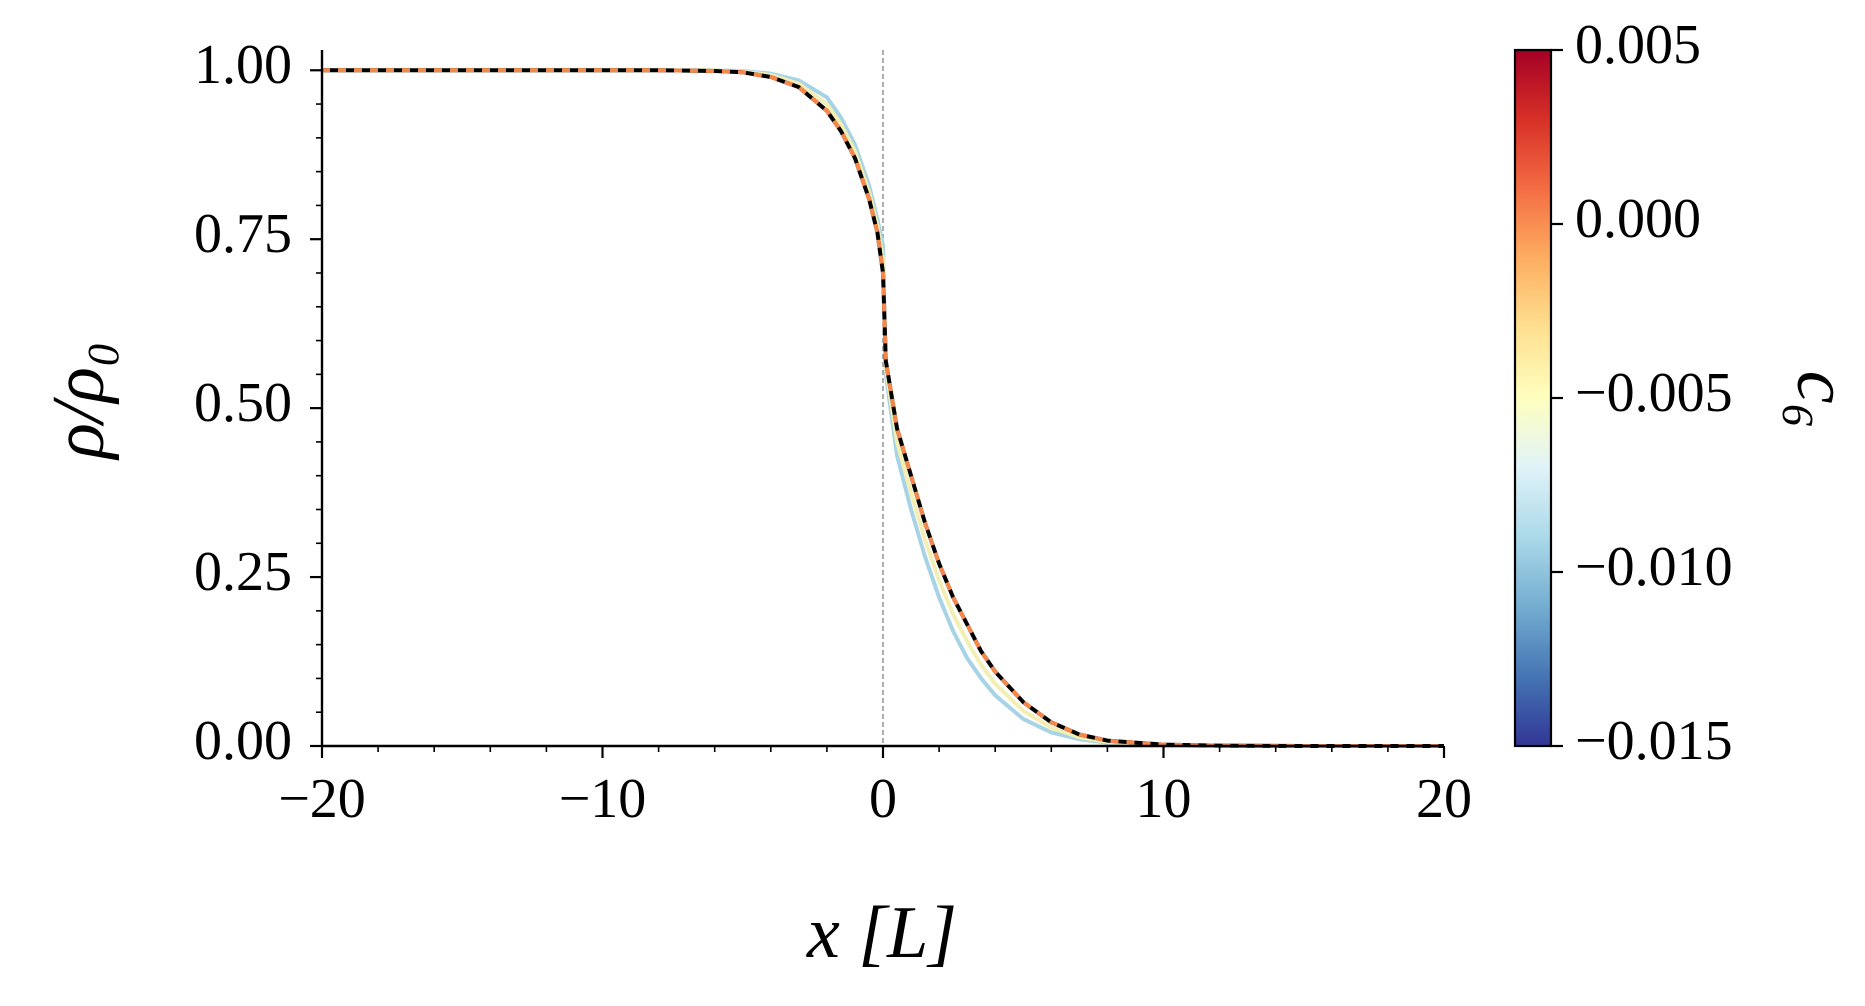 Image resolution: width=1865 pixels, height=1006 pixels. What do you see at coordinates (1822, 400) in the screenshot?
I see `colorbar-label: c₆` at bounding box center [1822, 400].